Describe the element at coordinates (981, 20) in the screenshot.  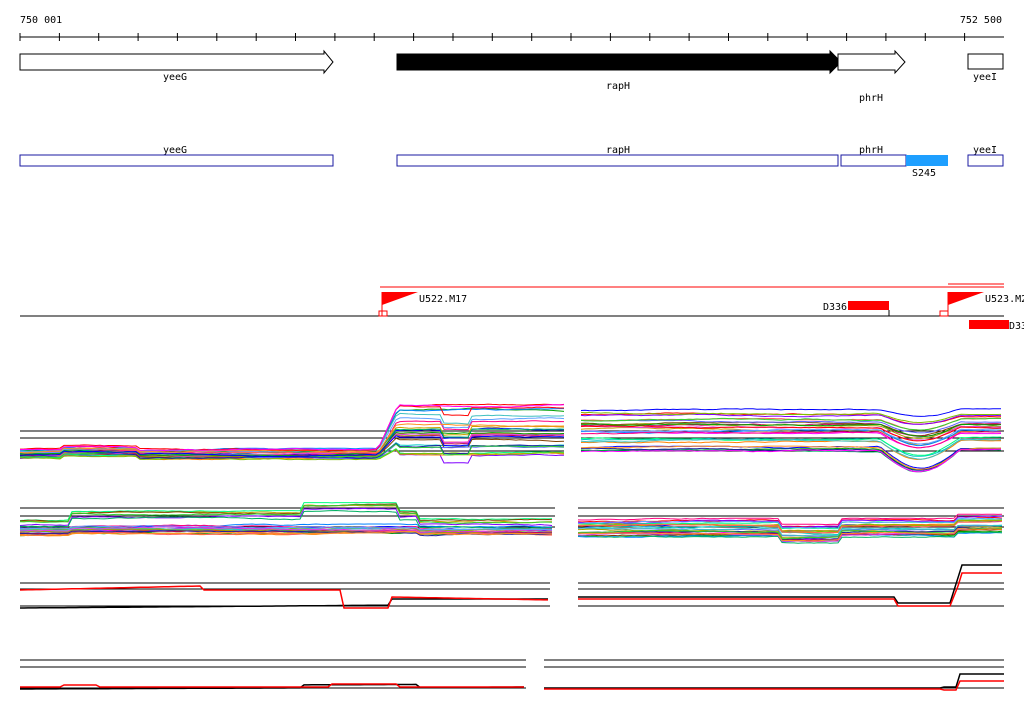
I see `ruler-end-label: 752 500` at that location.